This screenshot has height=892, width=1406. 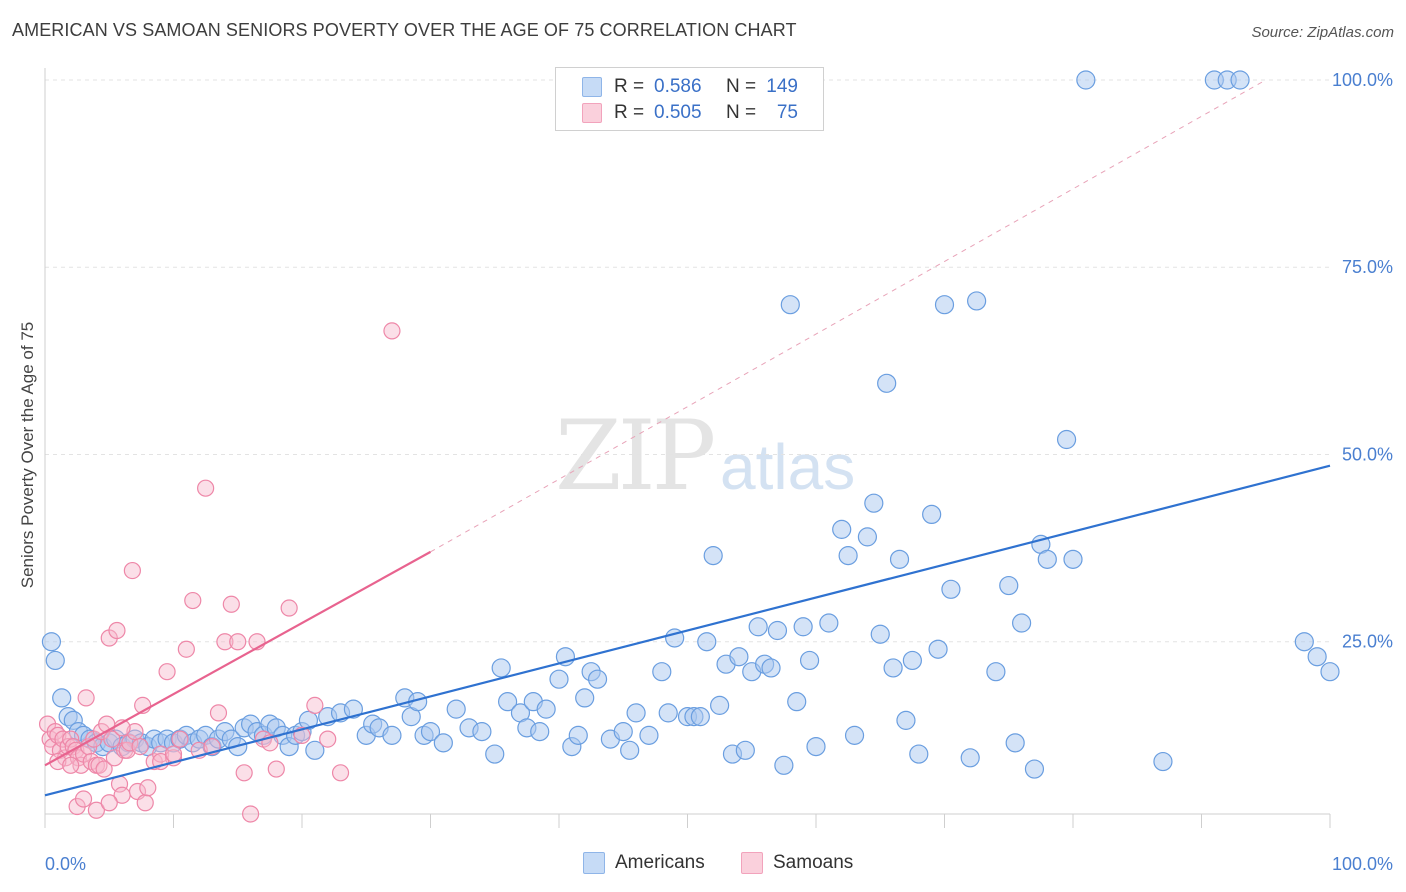 What do you see at coordinates (644, 863) in the screenshot?
I see `legend-item-americans: Americans` at bounding box center [644, 863].